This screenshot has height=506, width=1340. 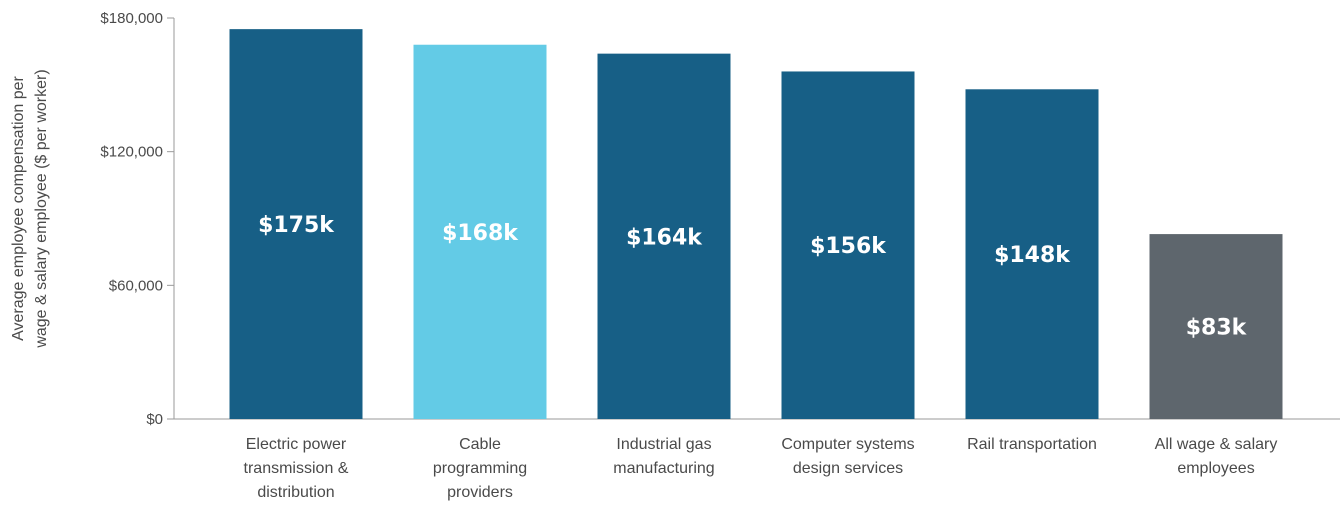 What do you see at coordinates (847, 444) in the screenshot?
I see `x-category-label: Computer systems` at bounding box center [847, 444].